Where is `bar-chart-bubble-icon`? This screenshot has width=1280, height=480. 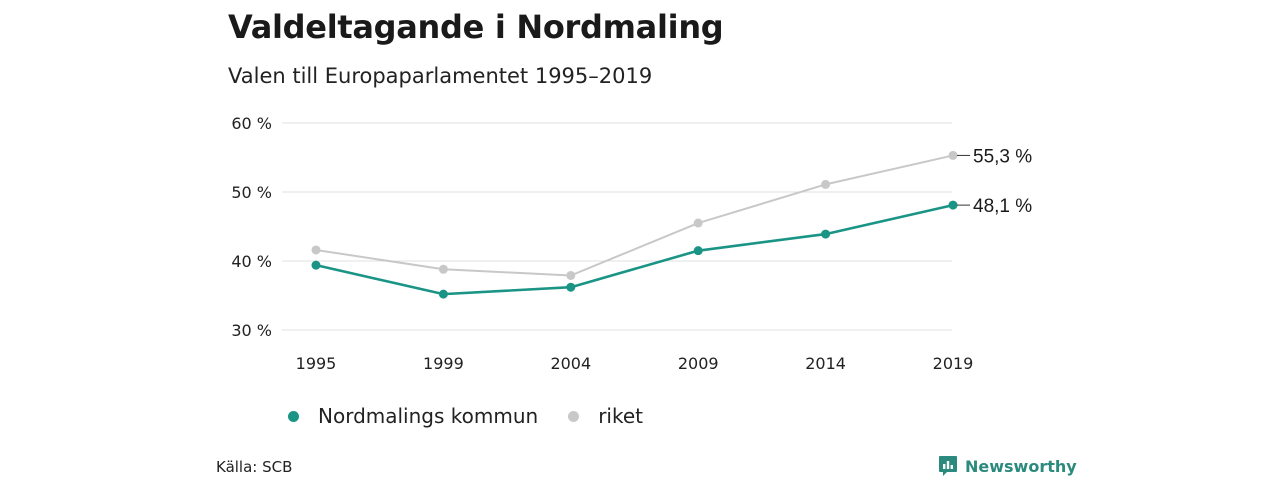 bar-chart-bubble-icon is located at coordinates (948, 466).